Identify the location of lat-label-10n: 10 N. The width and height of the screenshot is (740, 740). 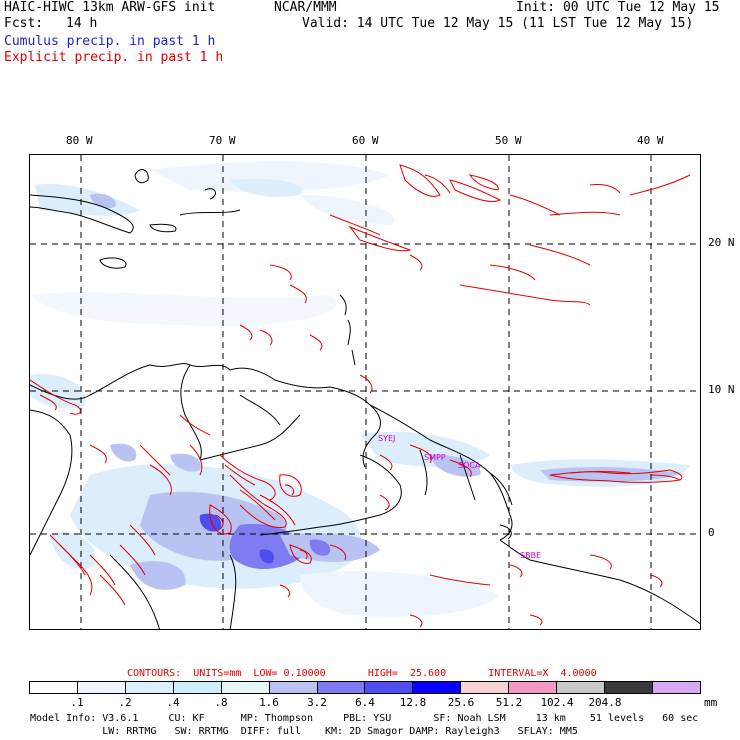
(721, 389).